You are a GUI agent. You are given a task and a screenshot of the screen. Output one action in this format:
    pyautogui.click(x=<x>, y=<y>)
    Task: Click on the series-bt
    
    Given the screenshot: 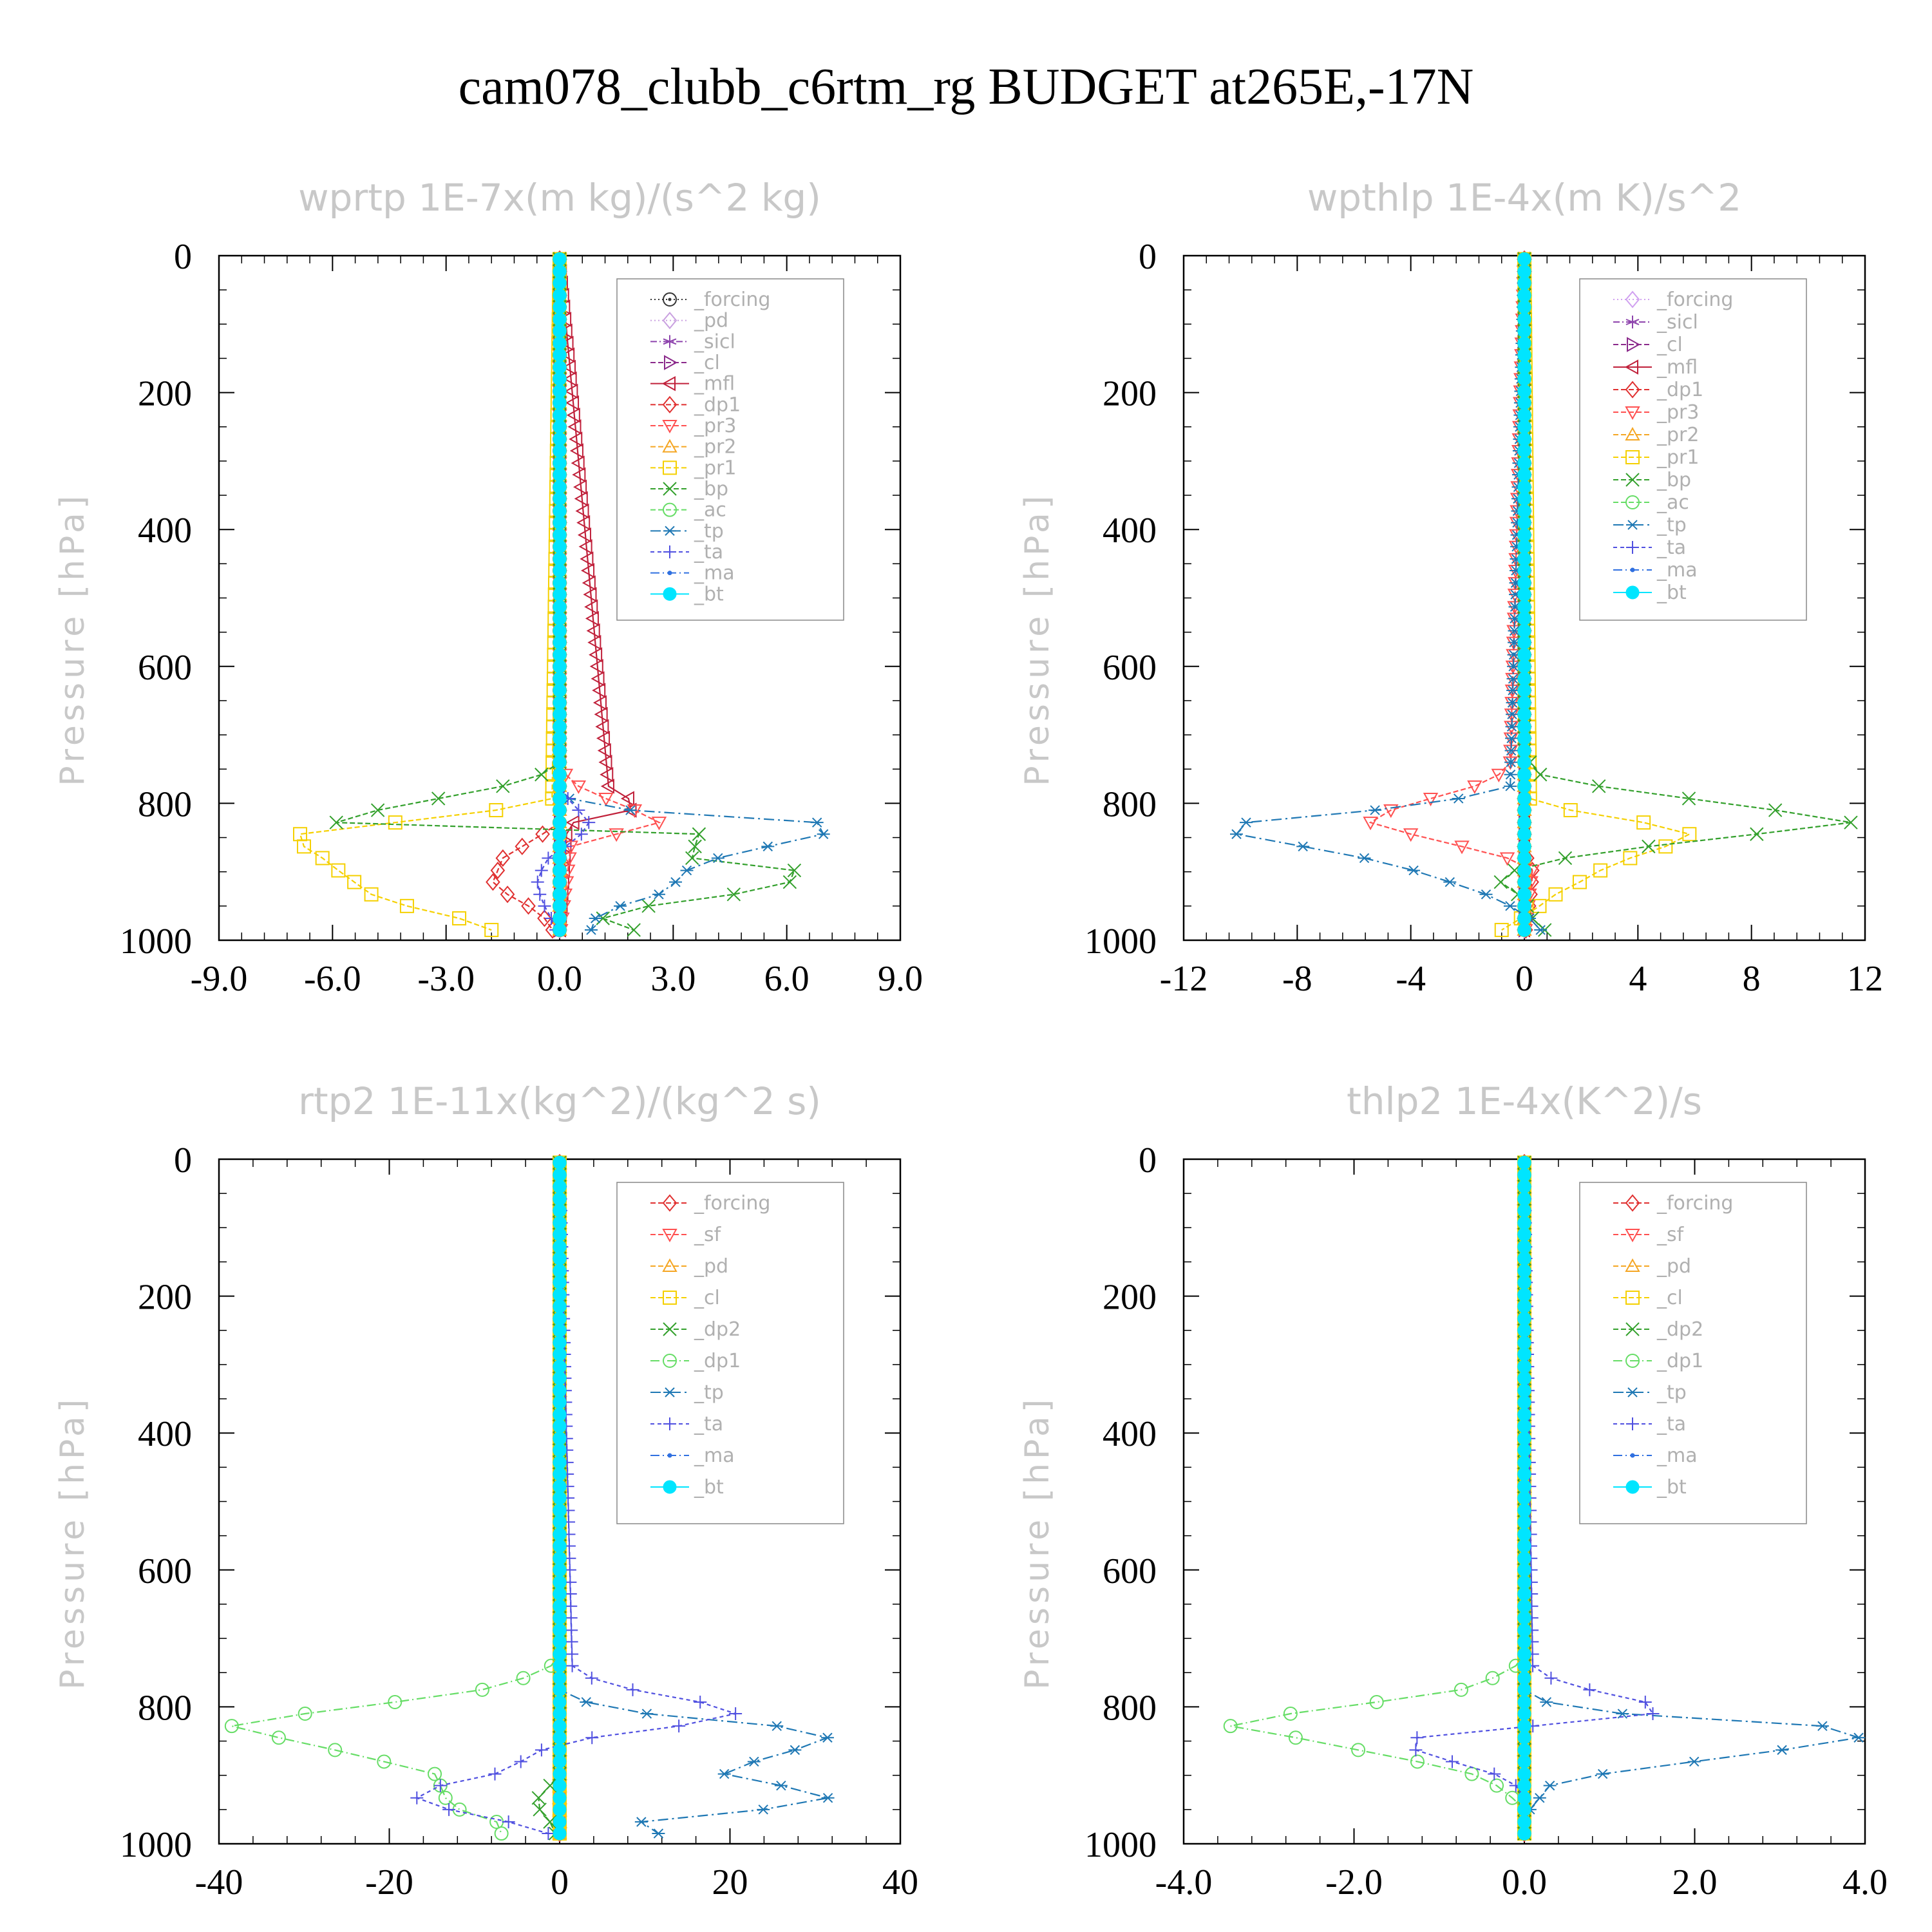 What is the action you would take?
    pyautogui.click(x=1524, y=1498)
    